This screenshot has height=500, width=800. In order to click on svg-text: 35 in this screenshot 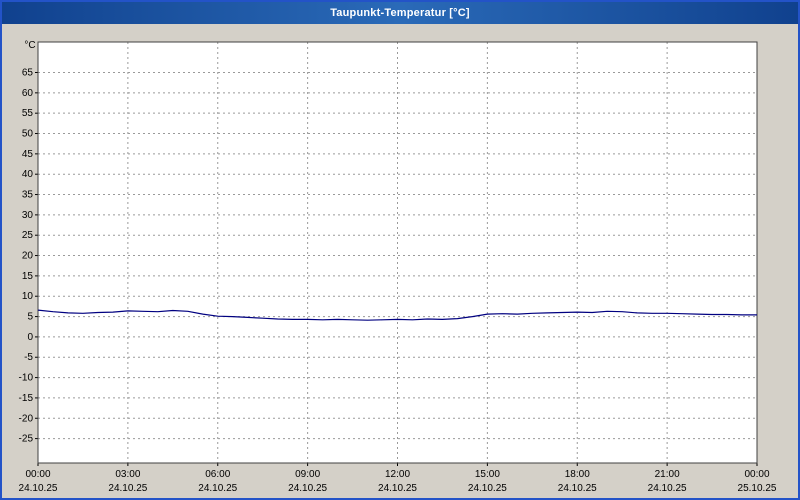, I will do `click(28, 195)`.